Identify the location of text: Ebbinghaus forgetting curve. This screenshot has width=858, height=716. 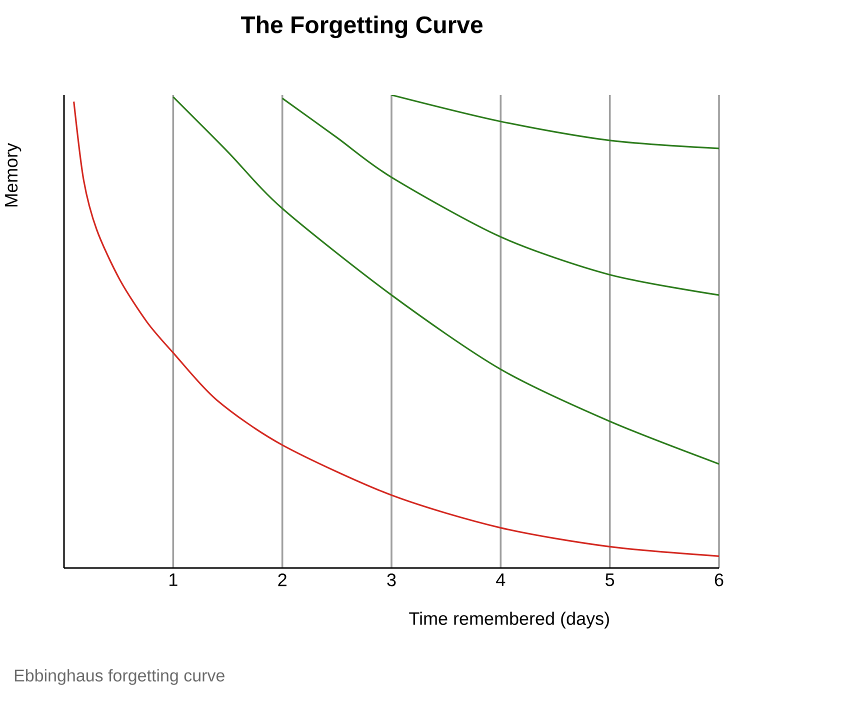
(119, 677).